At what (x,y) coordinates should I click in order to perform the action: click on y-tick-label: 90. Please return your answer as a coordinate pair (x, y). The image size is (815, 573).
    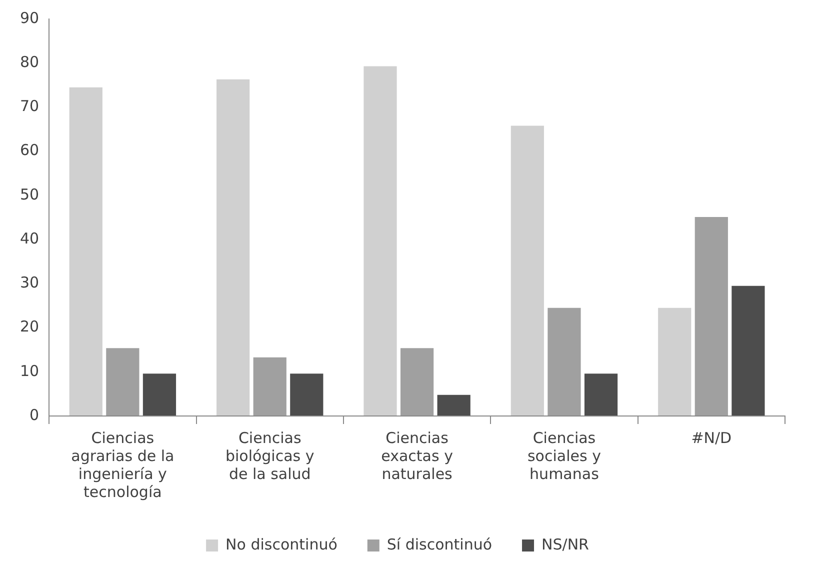
    Looking at the image, I should click on (30, 17).